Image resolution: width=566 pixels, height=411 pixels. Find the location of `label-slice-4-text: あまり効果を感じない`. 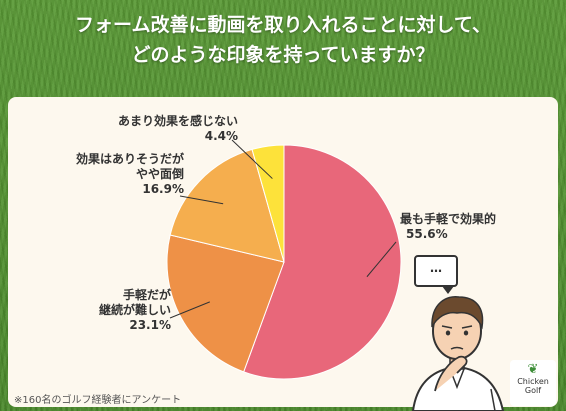

label-slice-4-text: あまり効果を感じない is located at coordinates (177, 121).